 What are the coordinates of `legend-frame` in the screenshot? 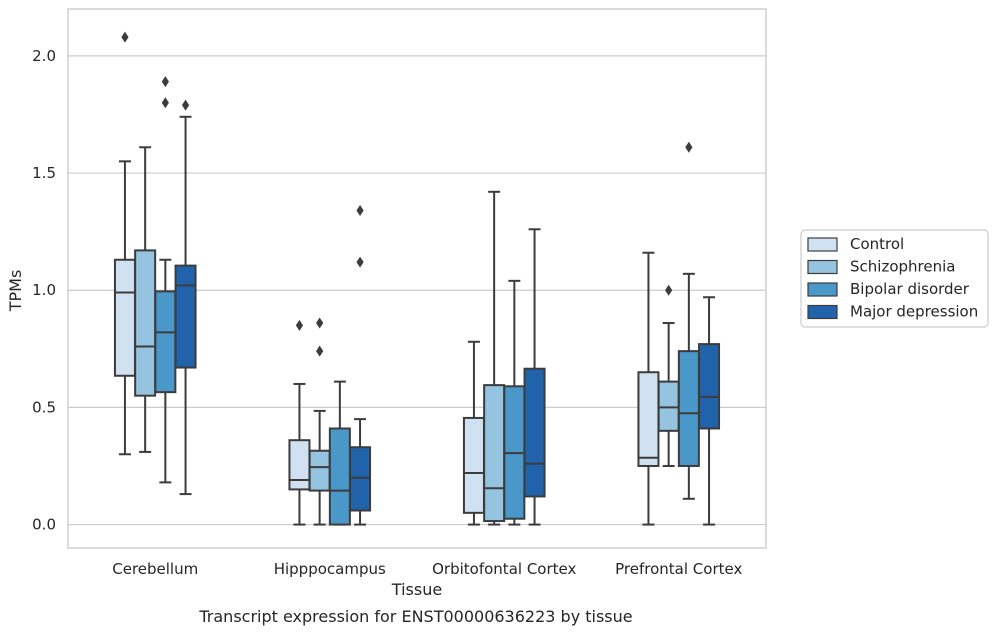 It's located at (894, 278).